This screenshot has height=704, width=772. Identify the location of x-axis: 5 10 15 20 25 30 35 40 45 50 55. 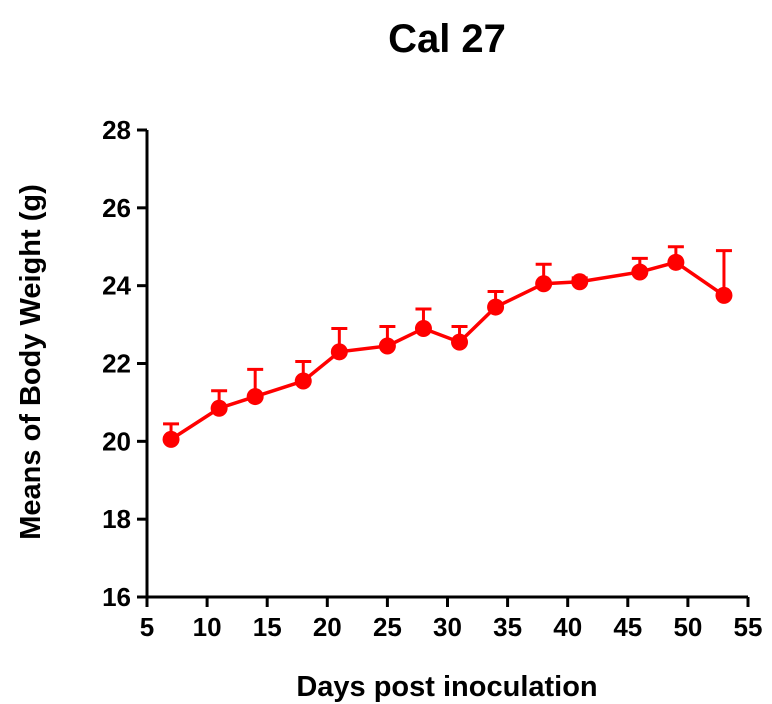
(451, 618).